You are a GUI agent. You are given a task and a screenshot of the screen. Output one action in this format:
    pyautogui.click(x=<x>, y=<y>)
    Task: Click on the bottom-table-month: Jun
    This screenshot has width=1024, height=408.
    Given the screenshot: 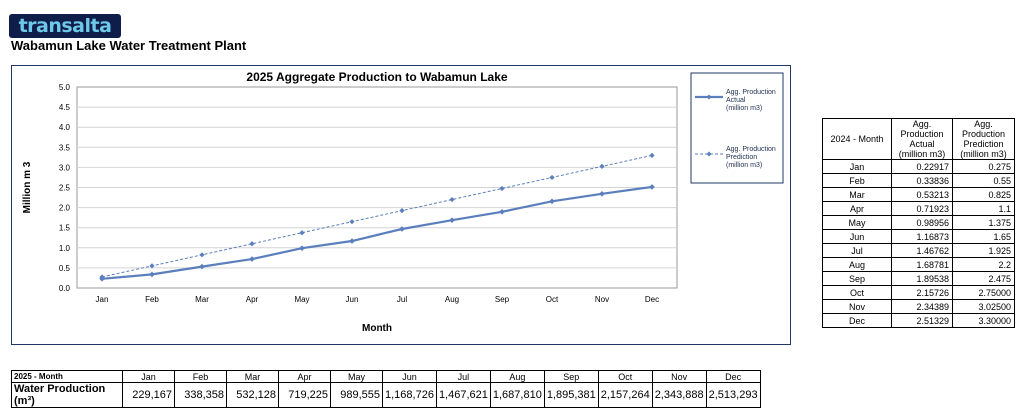 What is the action you would take?
    pyautogui.click(x=409, y=376)
    